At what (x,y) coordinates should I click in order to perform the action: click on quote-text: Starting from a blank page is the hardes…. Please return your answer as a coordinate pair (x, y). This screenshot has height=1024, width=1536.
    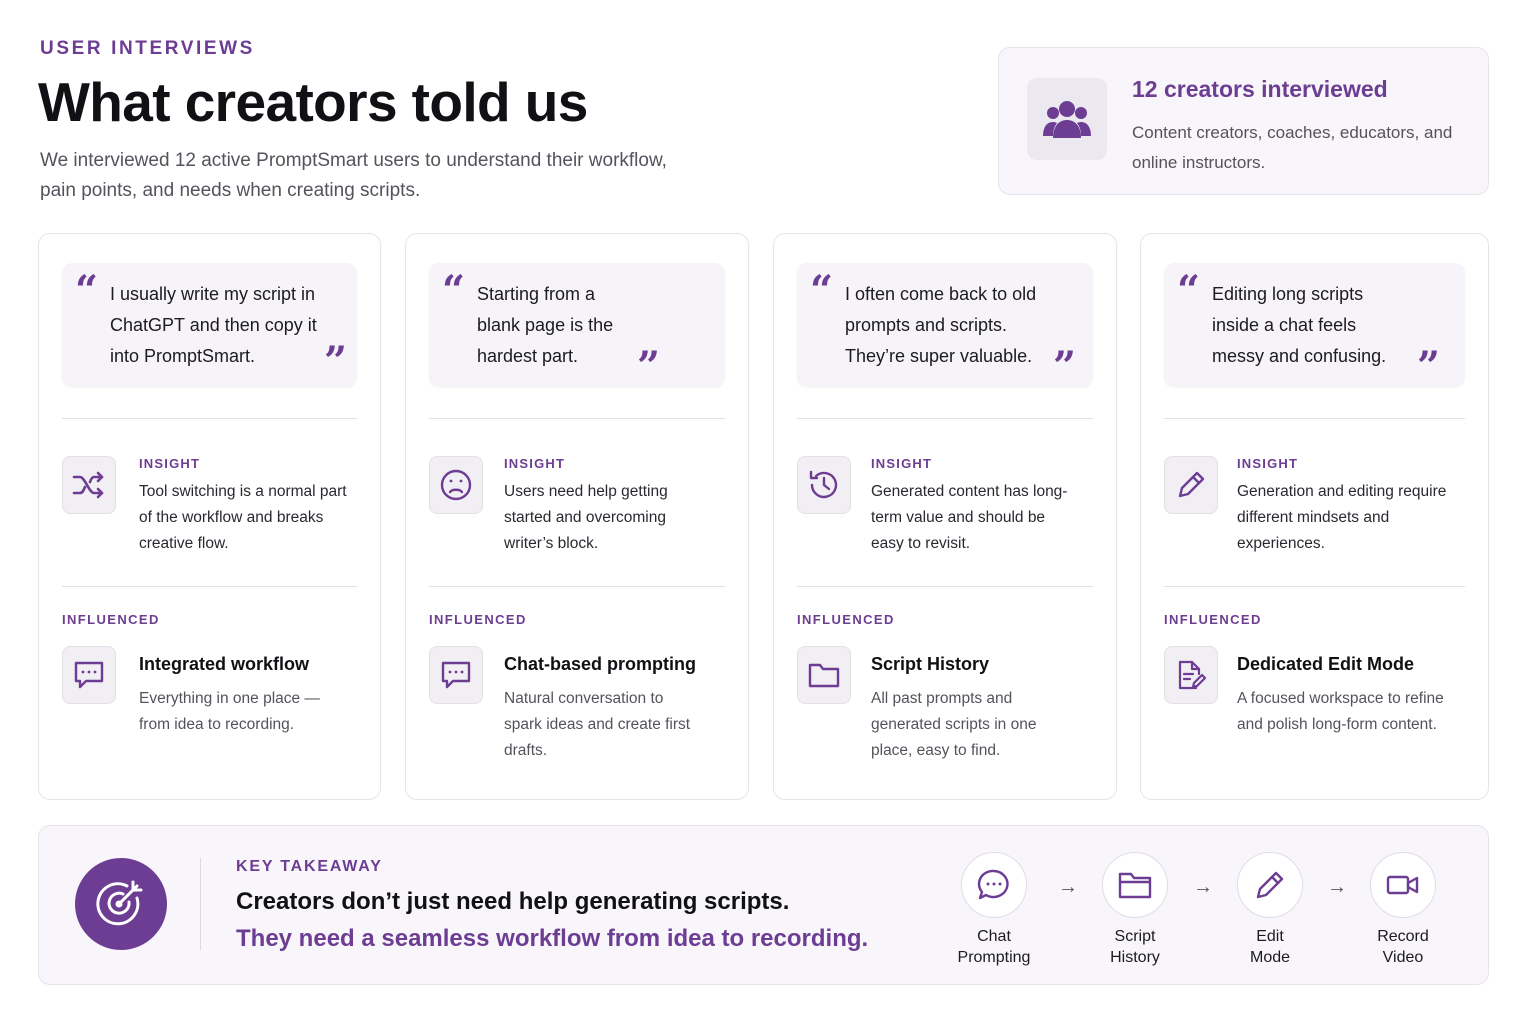
    Looking at the image, I should click on (545, 325).